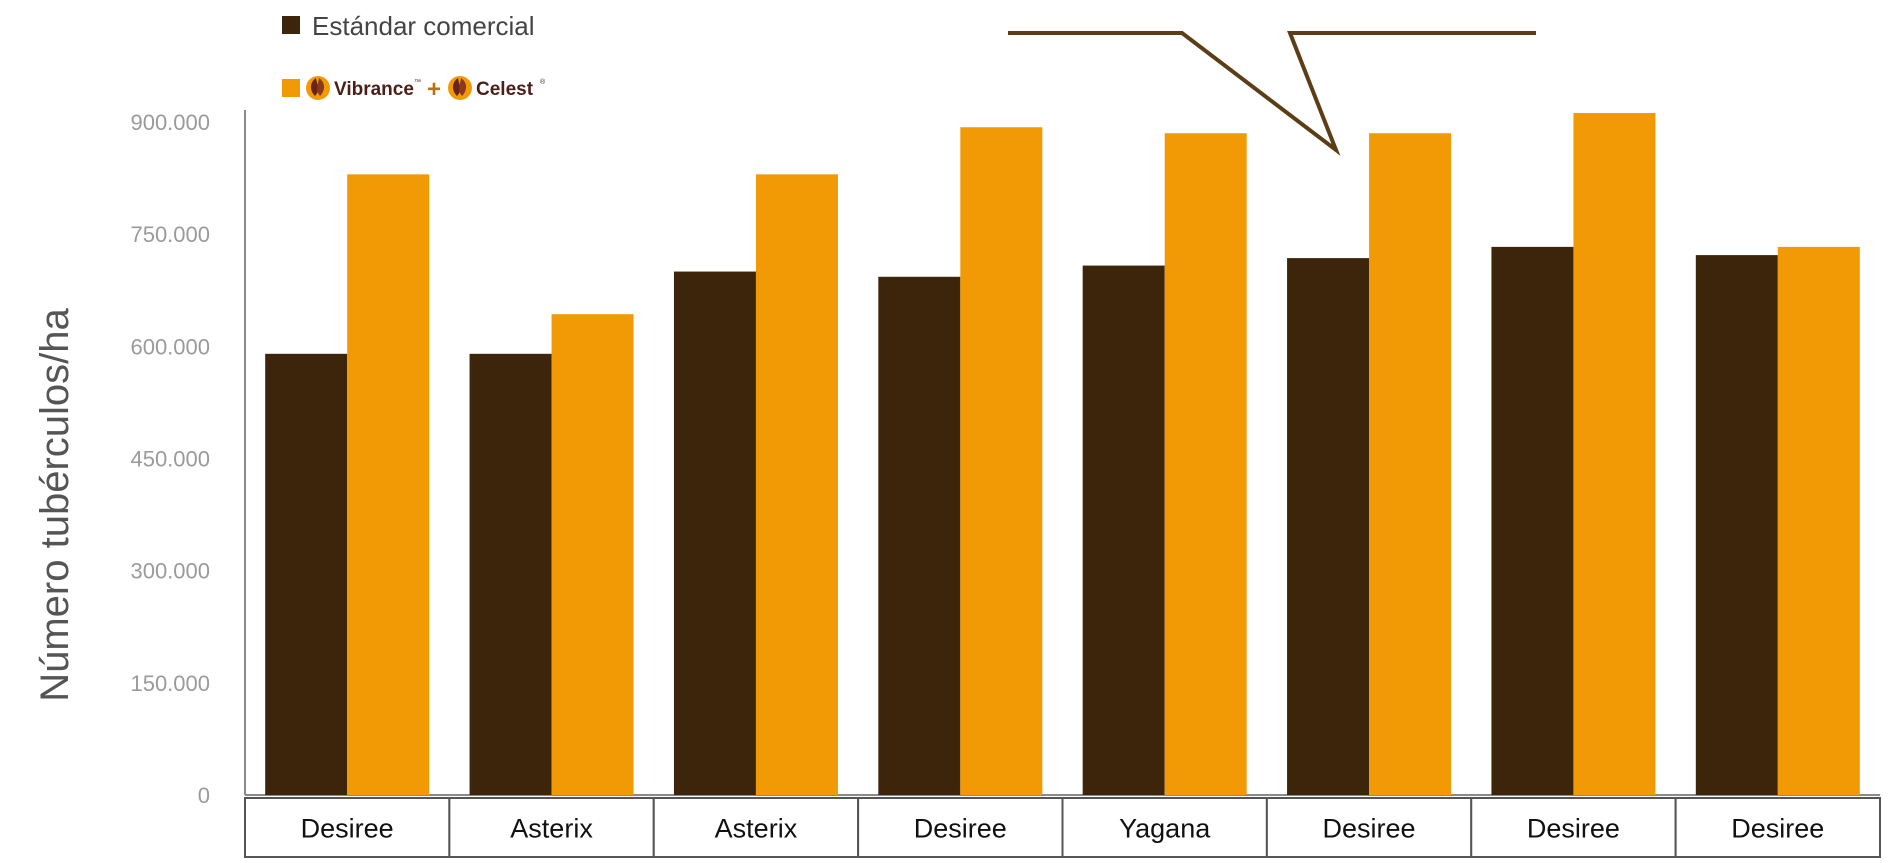  What do you see at coordinates (291, 88) in the screenshot?
I see `legend-swatch-vibrance-celest` at bounding box center [291, 88].